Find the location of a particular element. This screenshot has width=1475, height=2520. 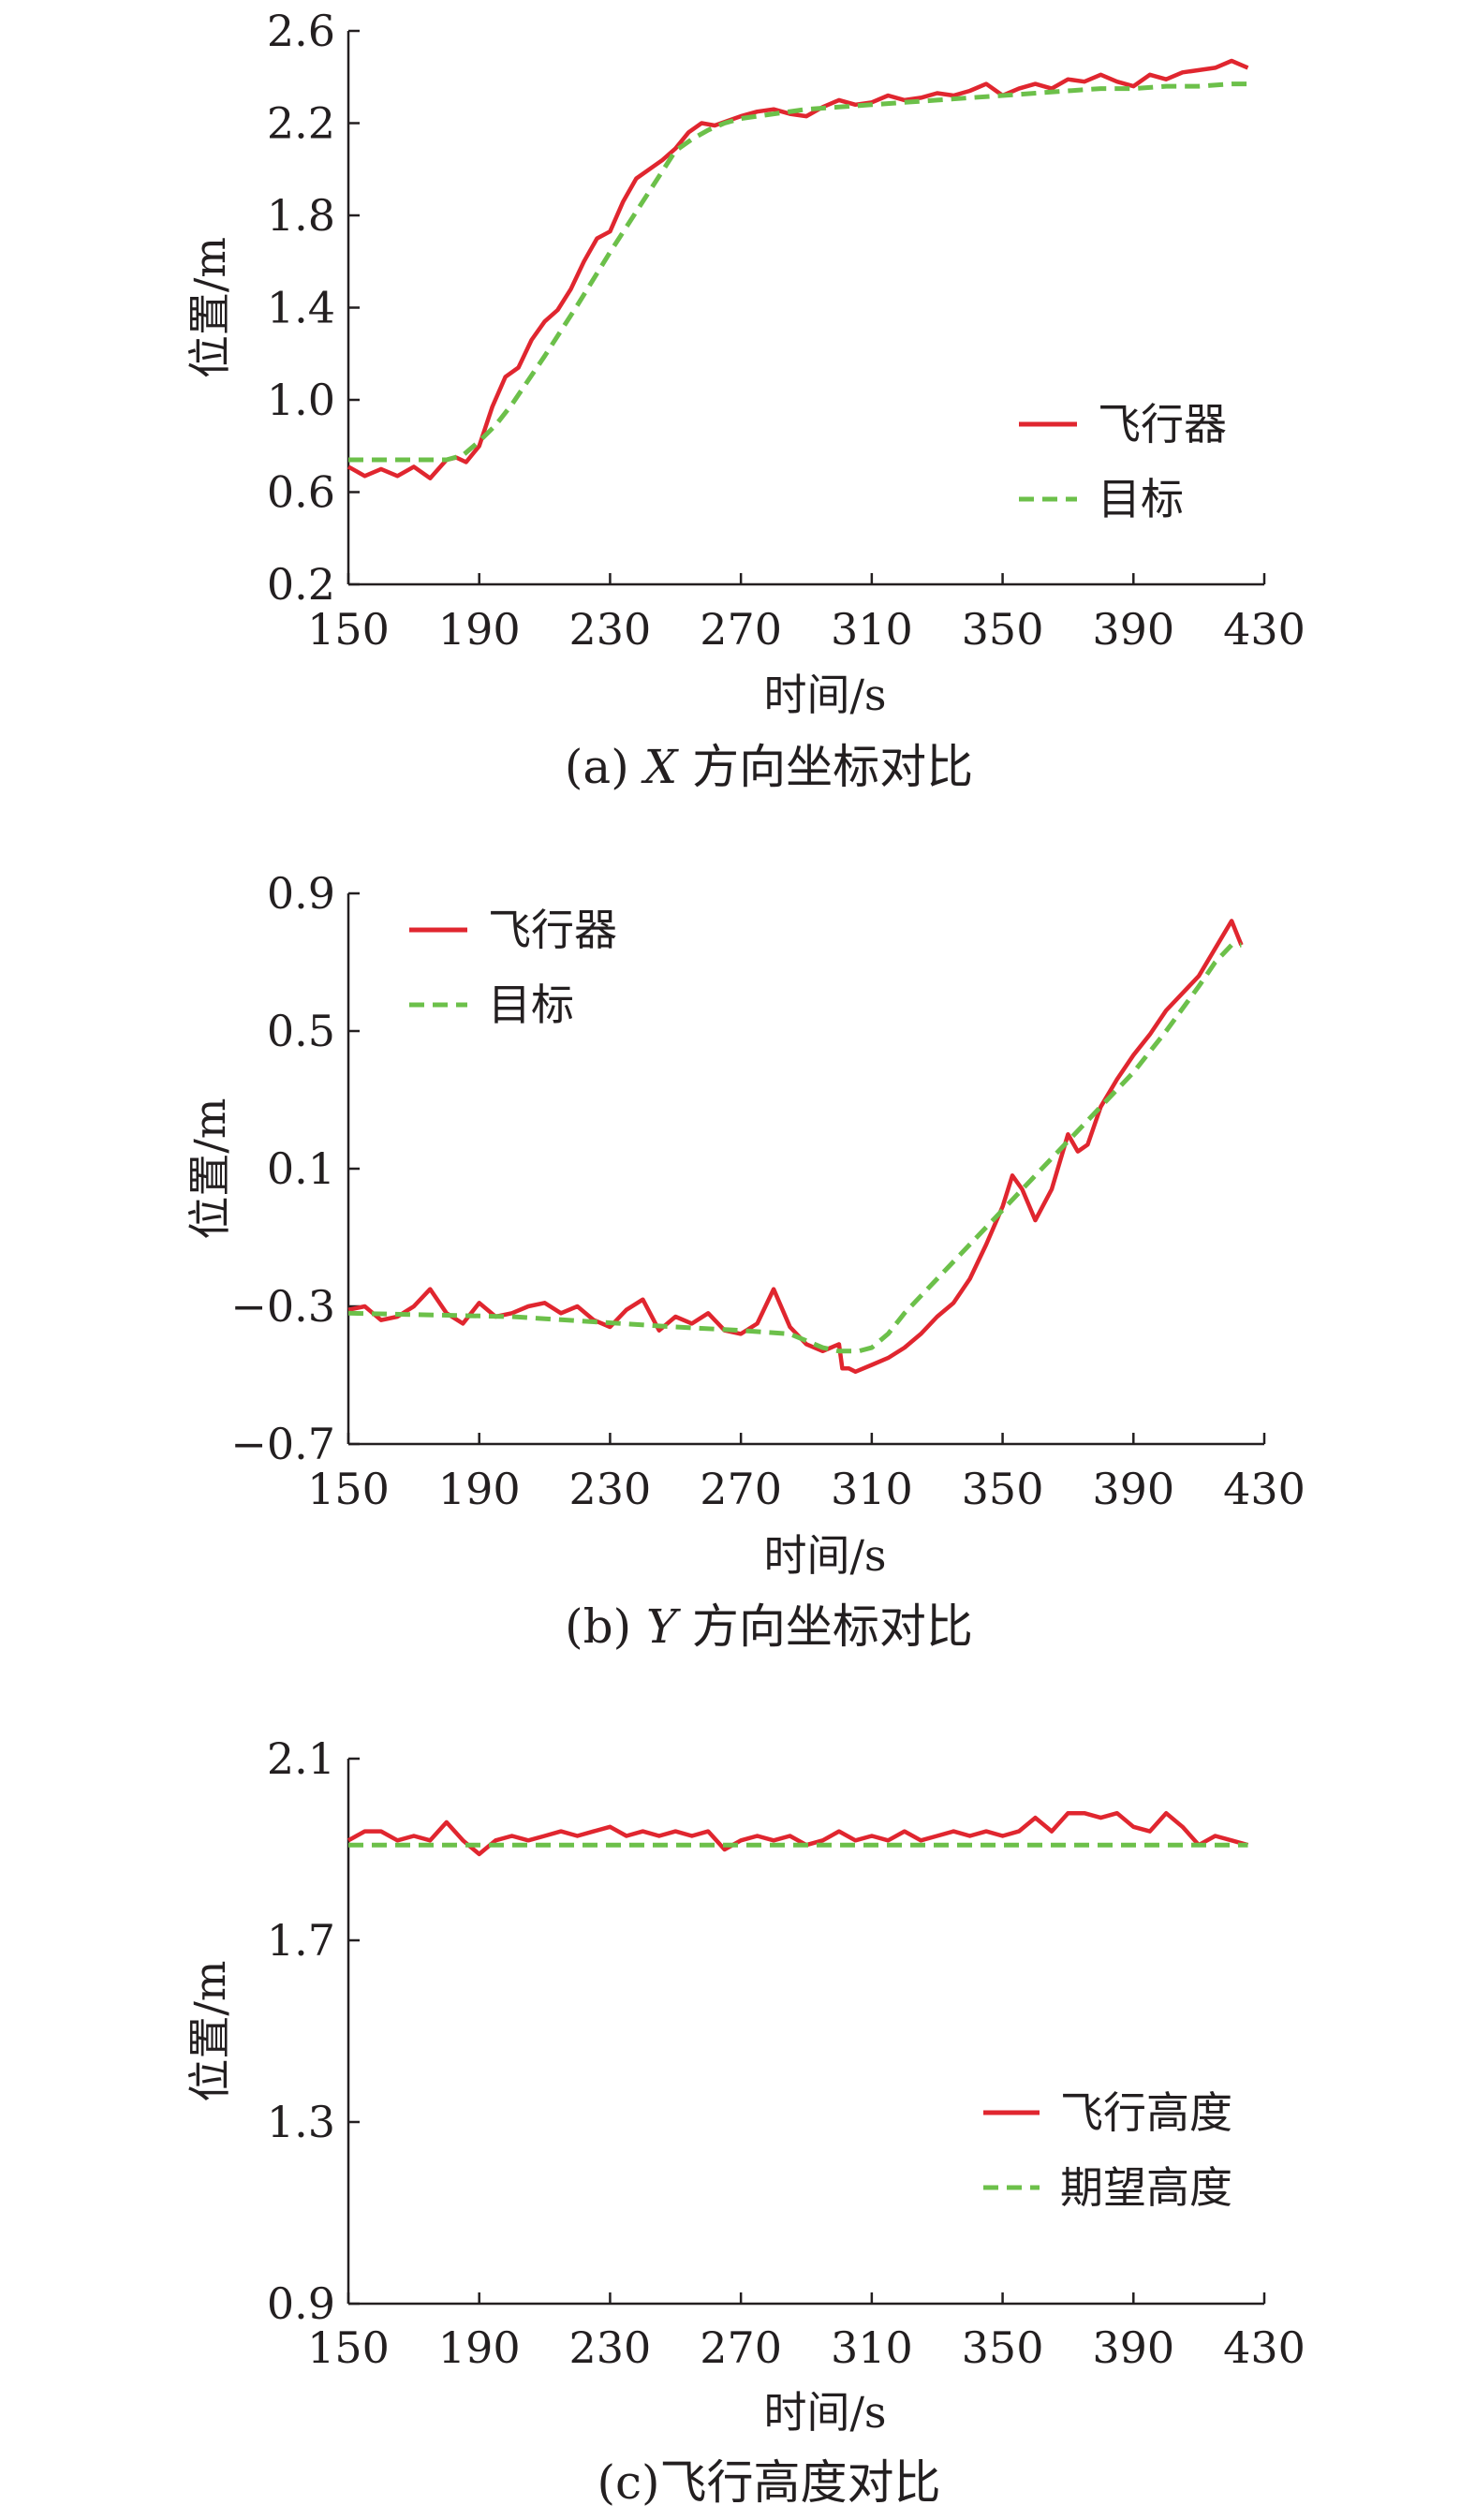

figure-caption: (a) X 方向坐标对比 is located at coordinates (769, 767).